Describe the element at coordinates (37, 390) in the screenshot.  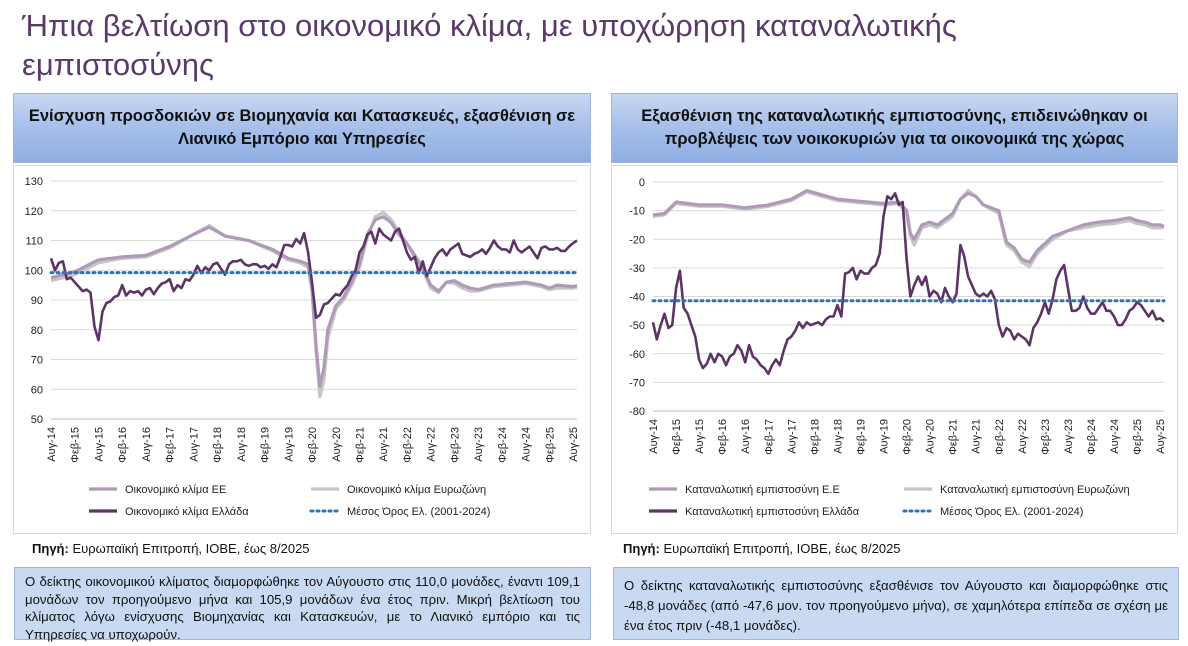
I see `y-tick-label: 60` at that location.